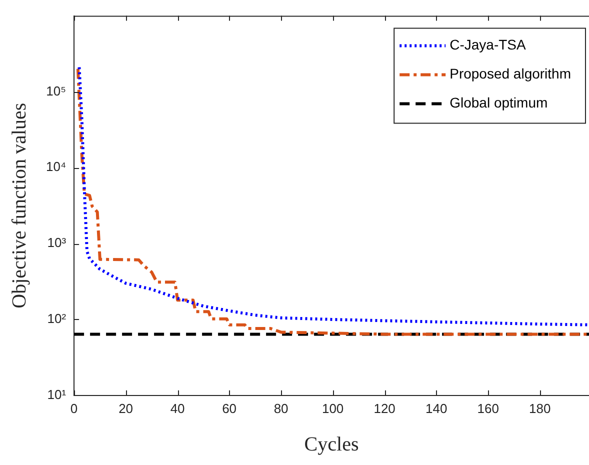 Image resolution: width=589 pixels, height=465 pixels. Describe the element at coordinates (74, 408) in the screenshot. I see `x-tick-label: 0` at that location.